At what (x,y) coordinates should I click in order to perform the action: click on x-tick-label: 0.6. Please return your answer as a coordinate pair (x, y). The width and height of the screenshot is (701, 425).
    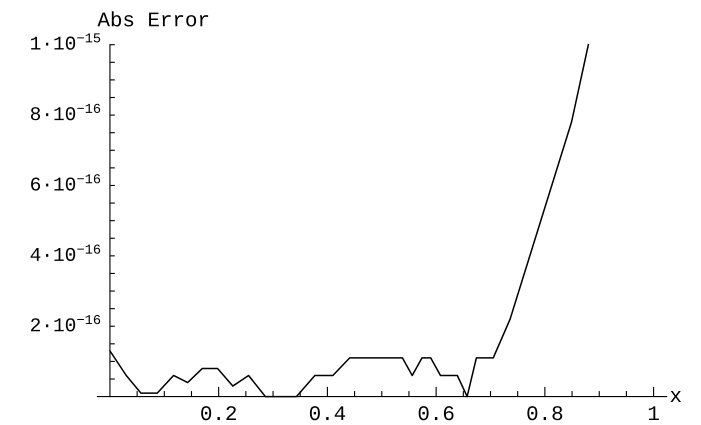
    Looking at the image, I should click on (436, 413).